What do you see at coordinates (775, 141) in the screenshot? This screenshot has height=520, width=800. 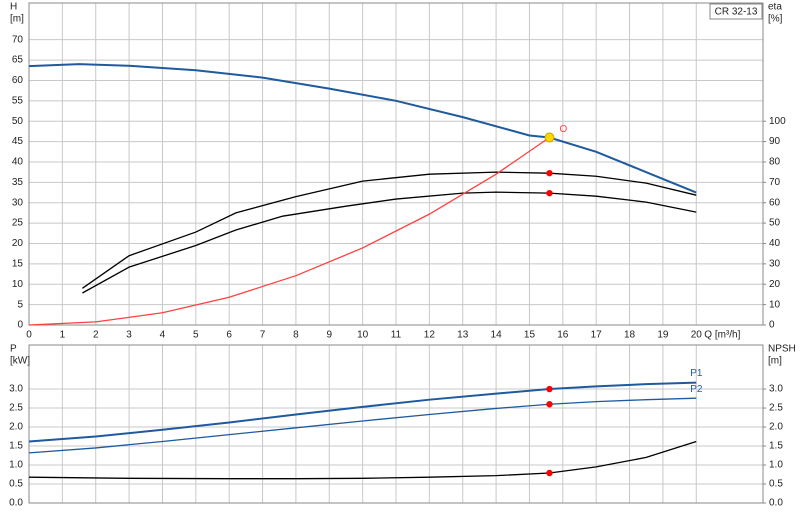 I see `y2-tick-label: 90` at bounding box center [775, 141].